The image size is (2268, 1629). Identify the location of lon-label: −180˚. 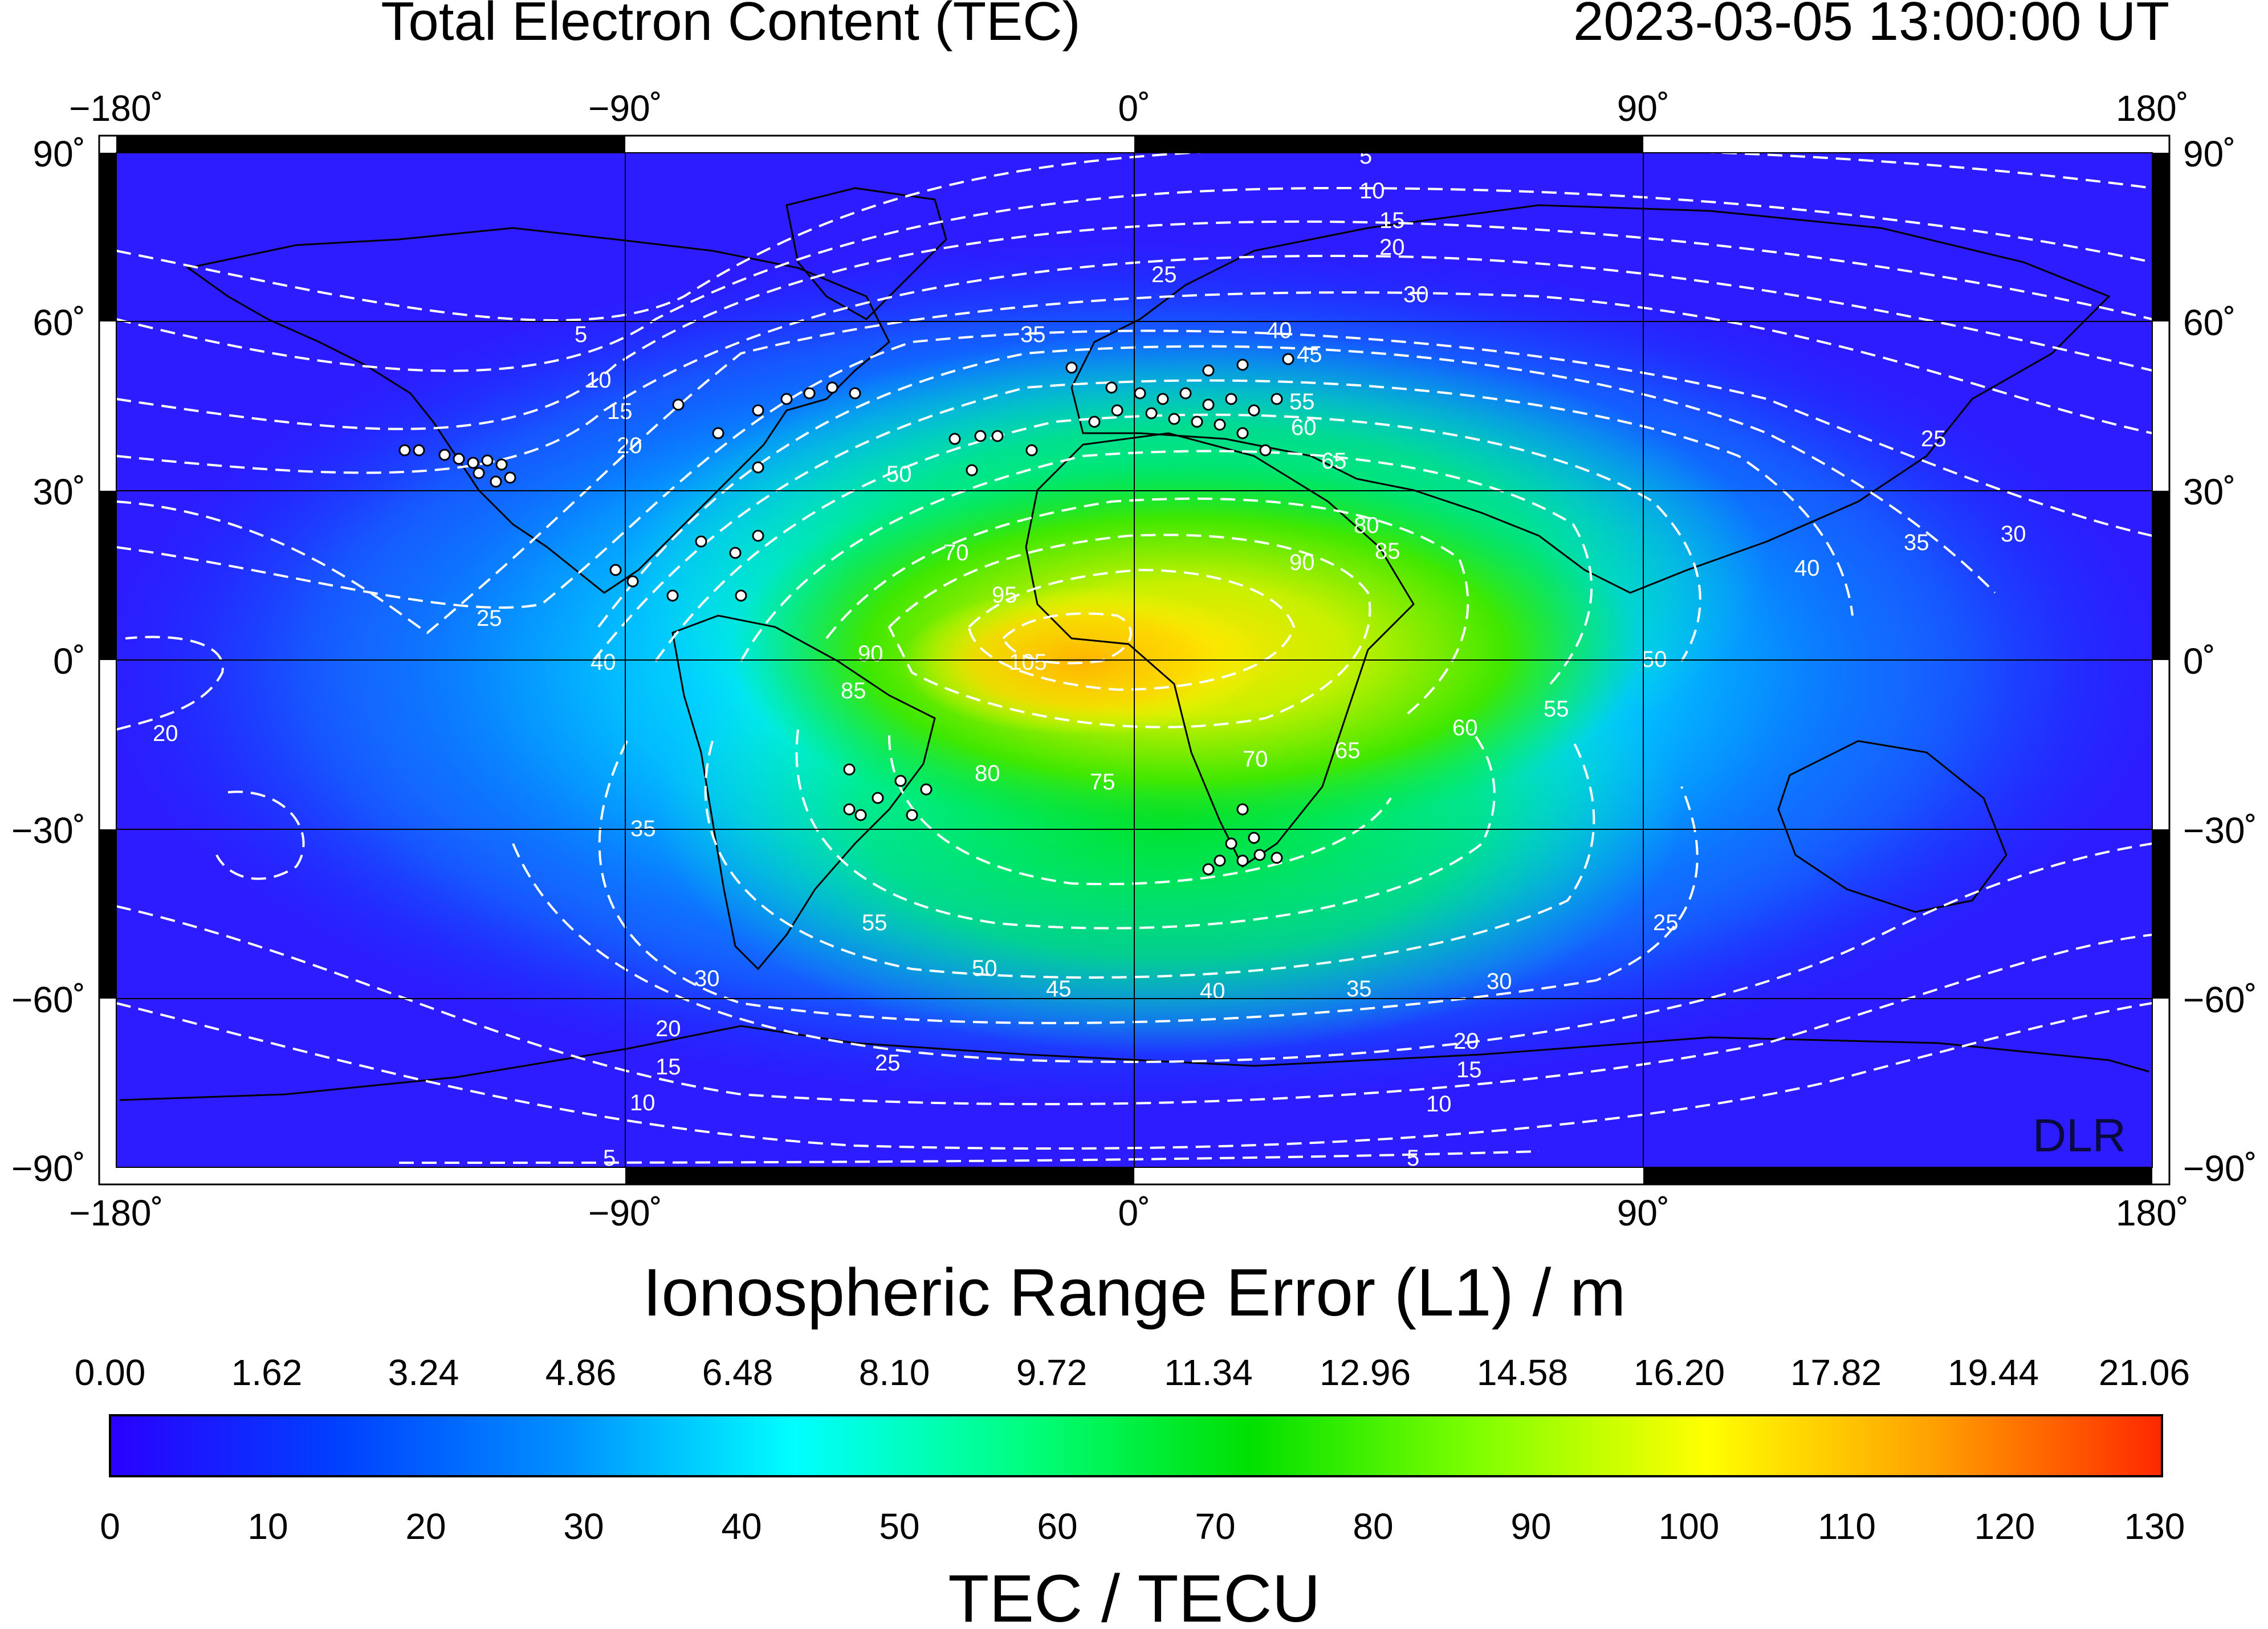
(116, 108).